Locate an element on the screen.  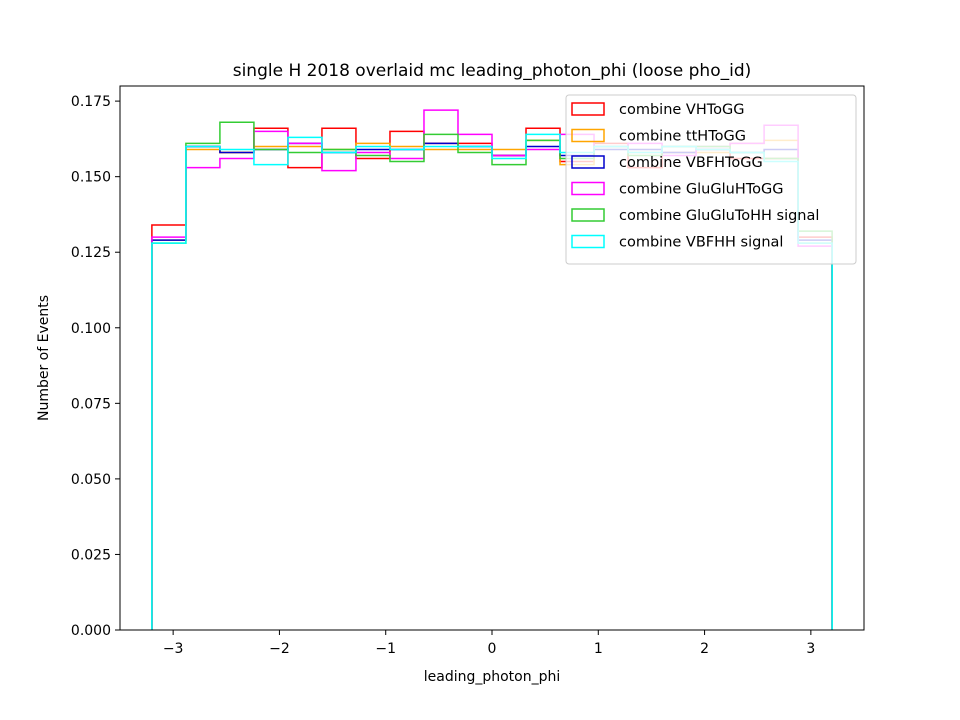
y-tick-label: 0.025 is located at coordinates (91, 555).